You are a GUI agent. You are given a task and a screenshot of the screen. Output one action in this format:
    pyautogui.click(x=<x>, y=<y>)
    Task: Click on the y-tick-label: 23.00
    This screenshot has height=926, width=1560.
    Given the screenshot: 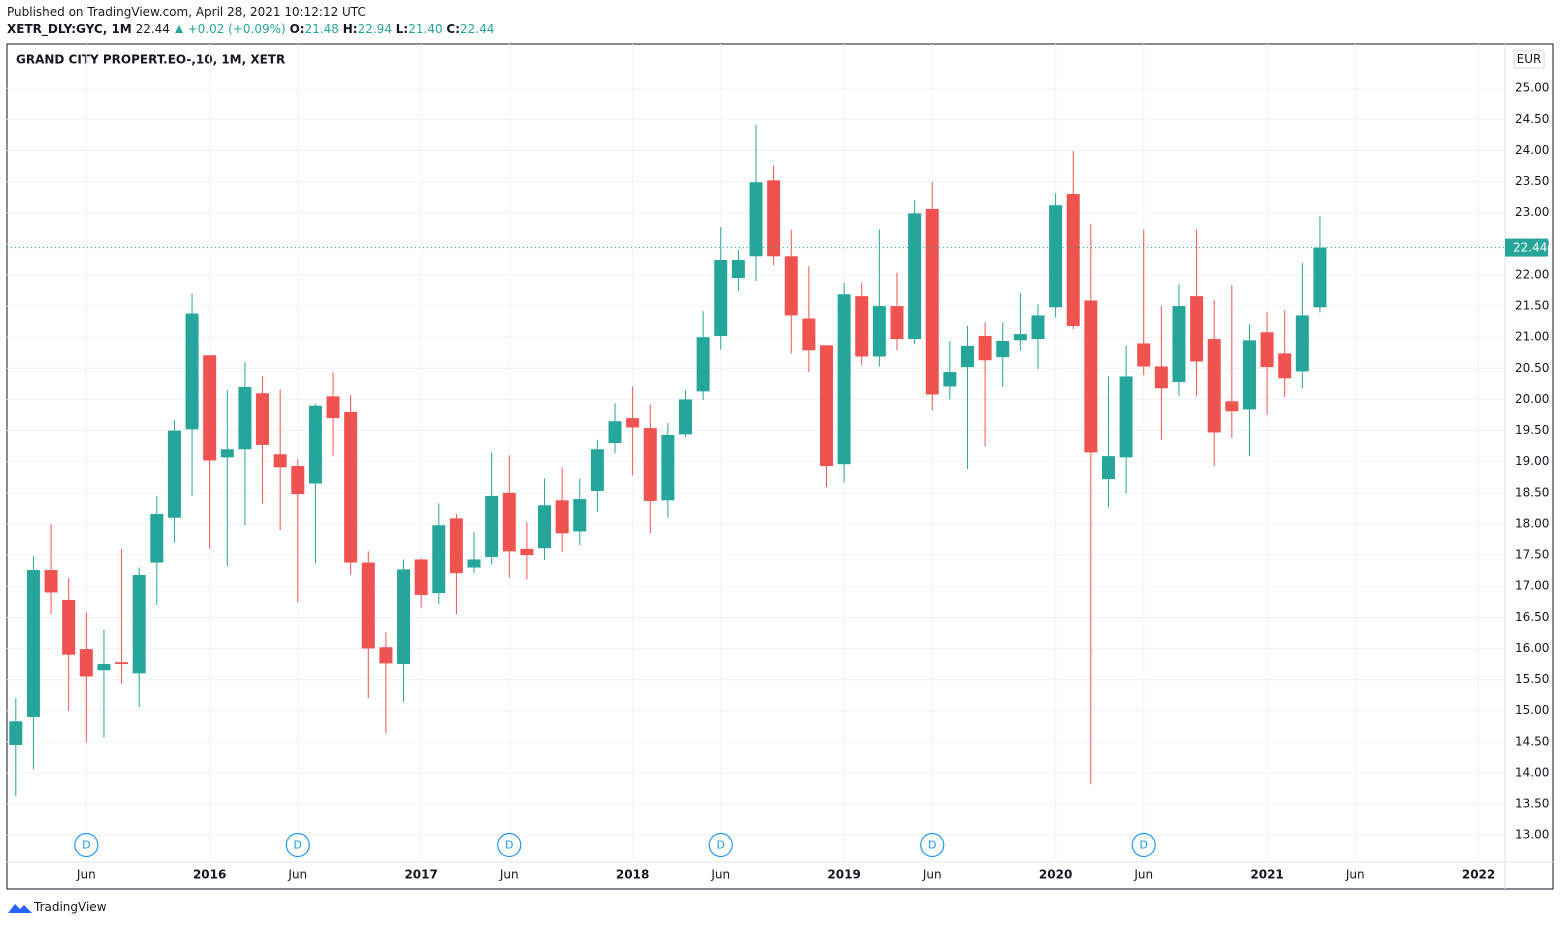 What is the action you would take?
    pyautogui.click(x=1532, y=212)
    